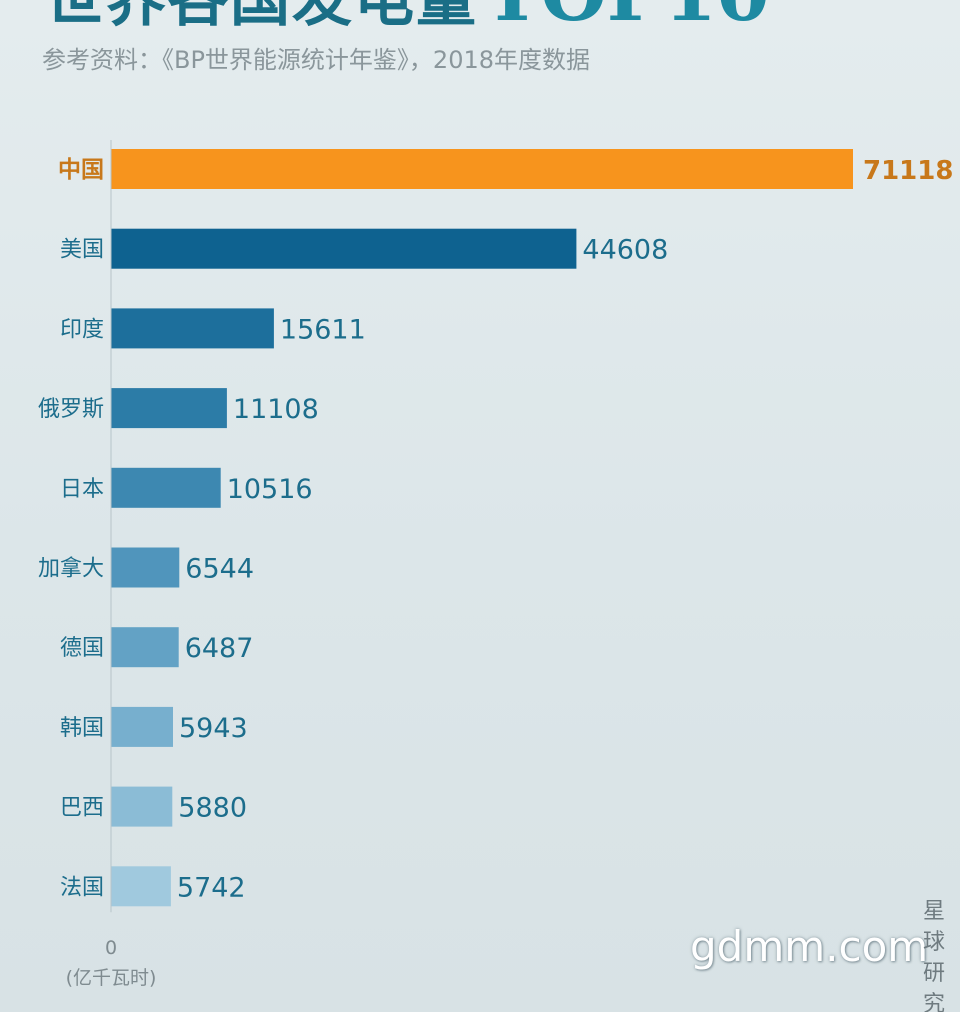 This screenshot has height=1012, width=960. What do you see at coordinates (625, 250) in the screenshot?
I see `value-label-1: 44608` at bounding box center [625, 250].